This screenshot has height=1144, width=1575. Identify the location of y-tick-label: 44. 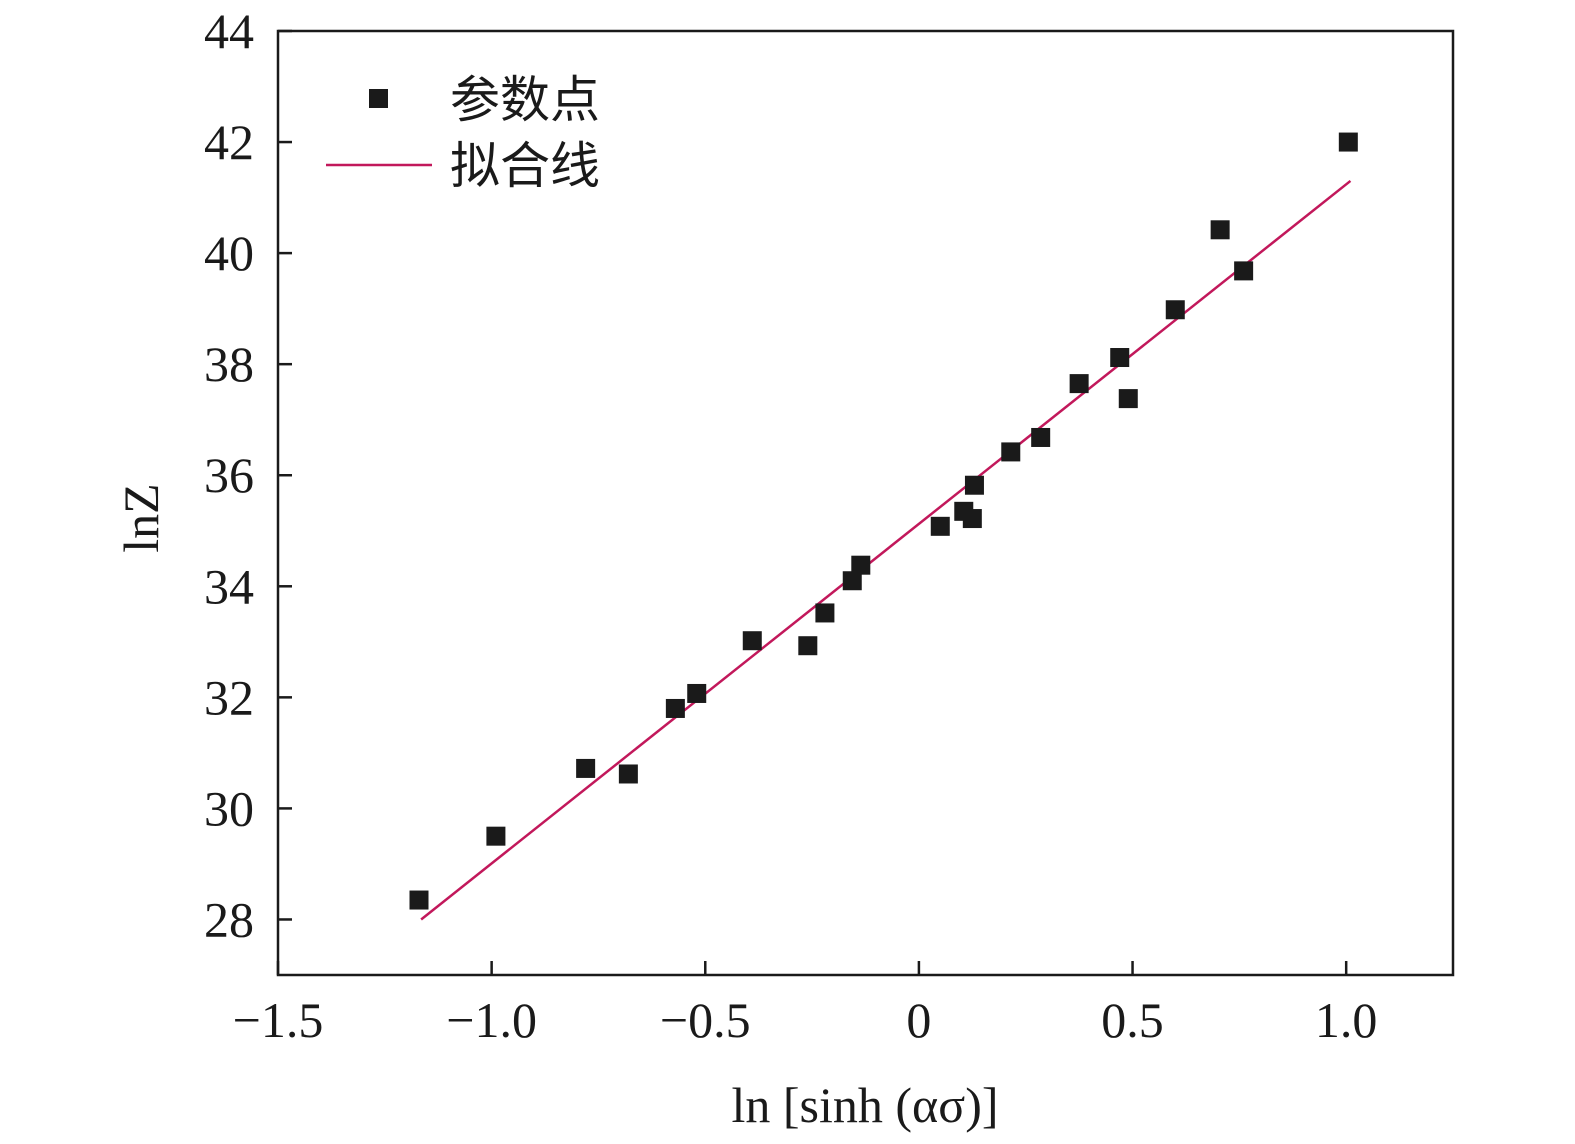
(229, 31).